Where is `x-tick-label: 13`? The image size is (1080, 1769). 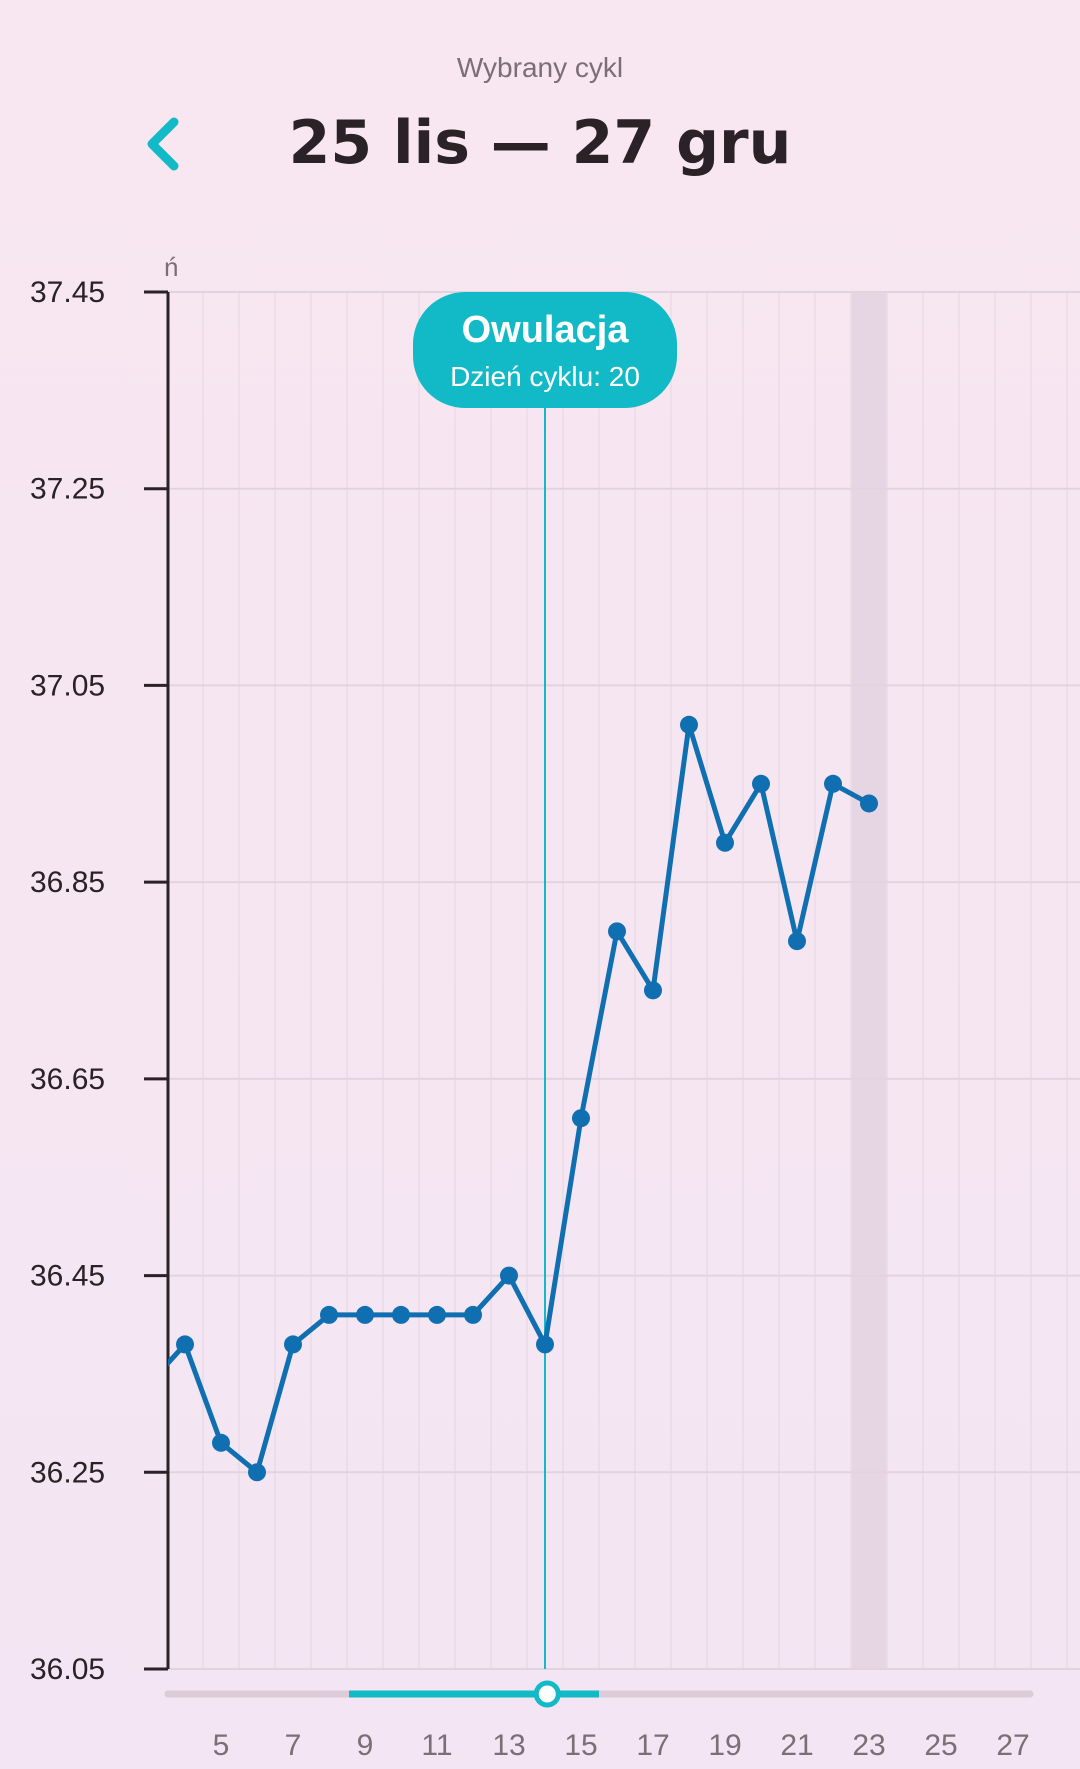
x-tick-label: 13 is located at coordinates (508, 1745).